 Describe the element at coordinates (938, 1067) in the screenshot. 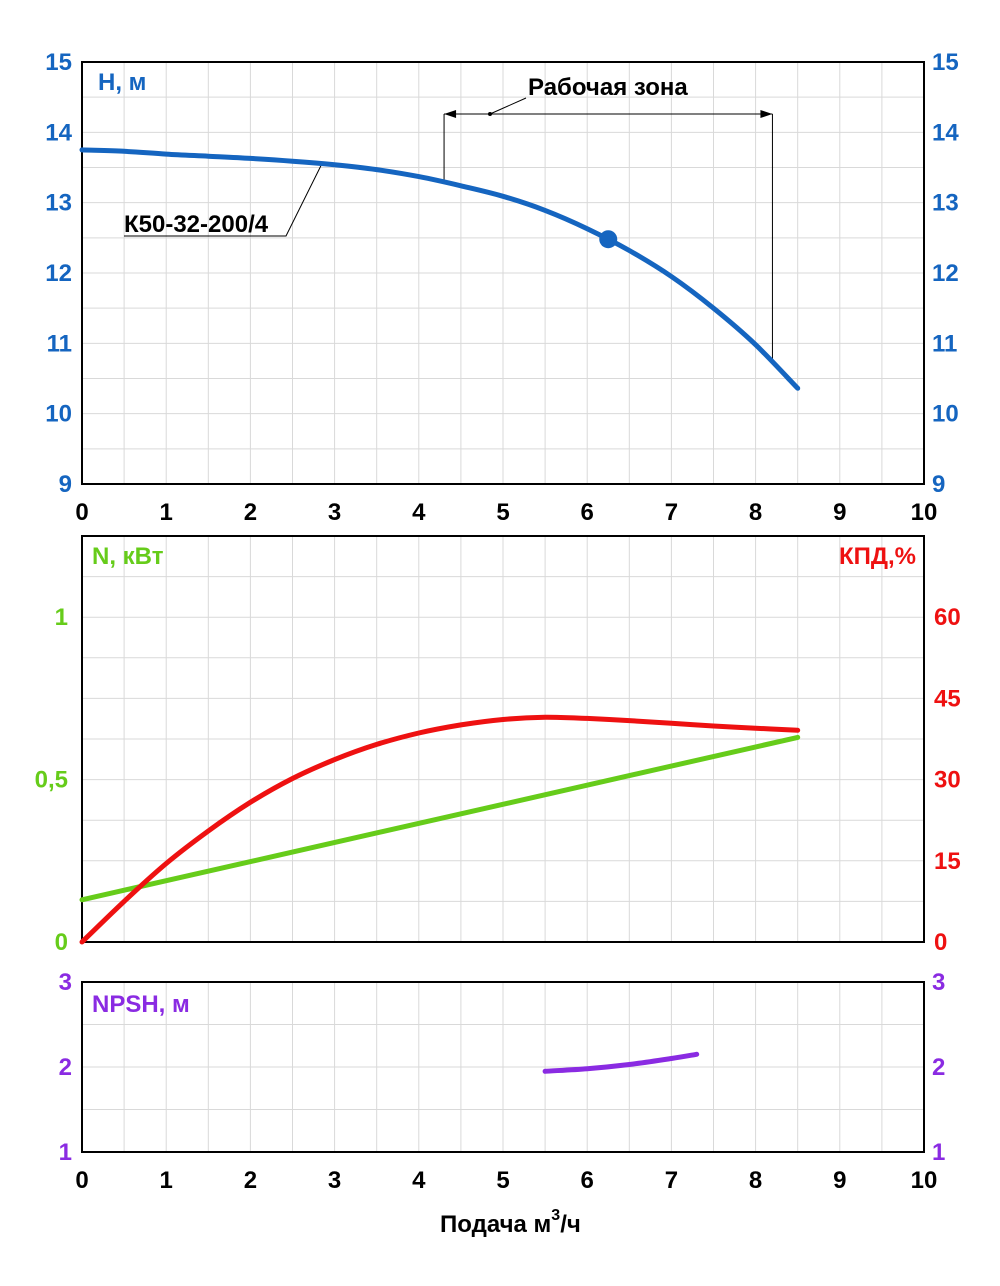

I see `npsh-y-tick-right: 2` at that location.